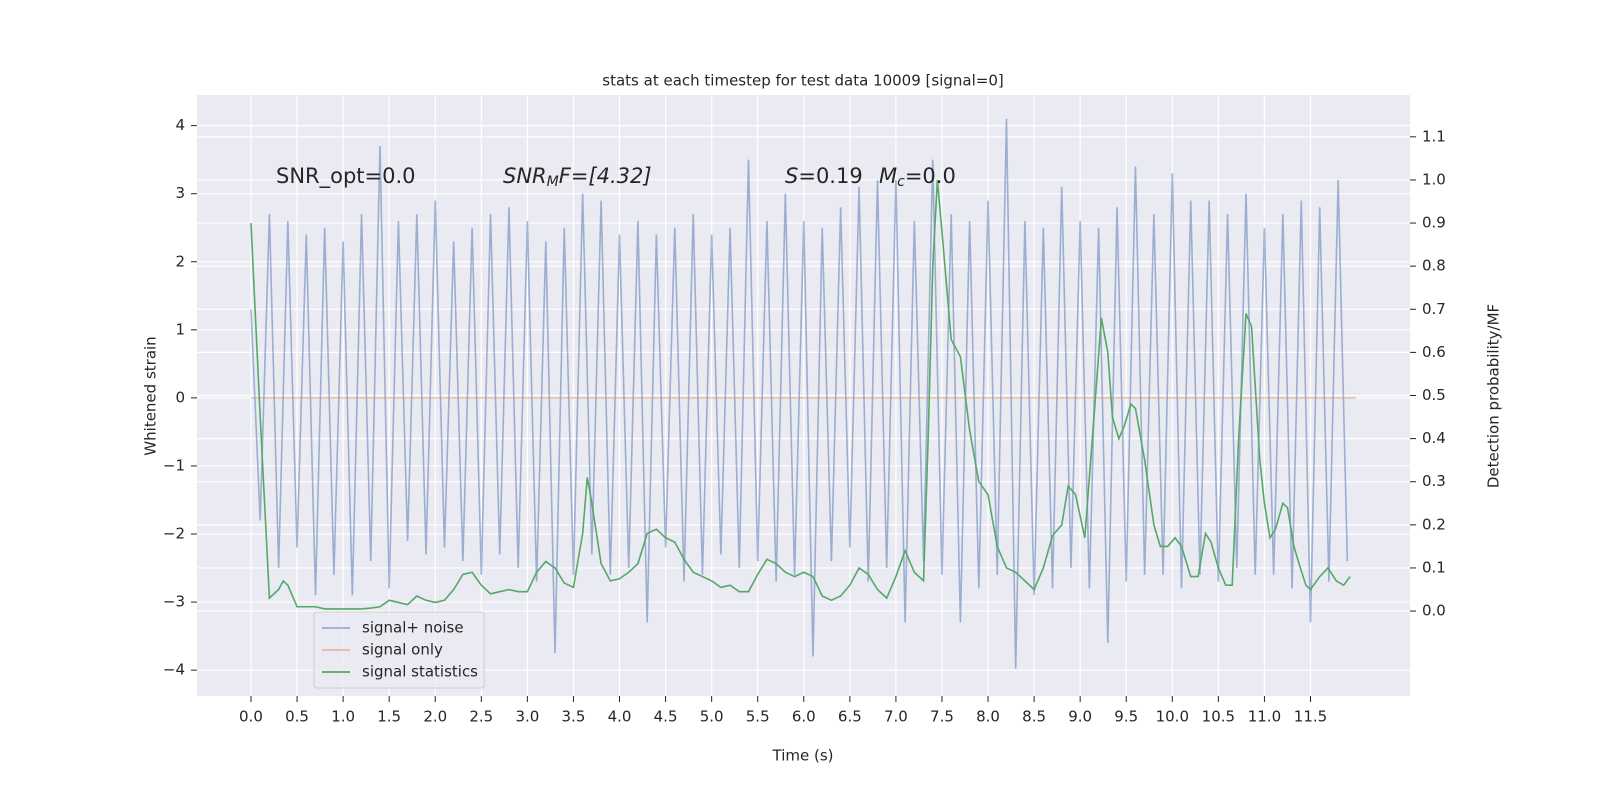 Image resolution: width=1600 pixels, height=800 pixels. What do you see at coordinates (1434, 352) in the screenshot?
I see `y2-tick-label: 0.6` at bounding box center [1434, 352].